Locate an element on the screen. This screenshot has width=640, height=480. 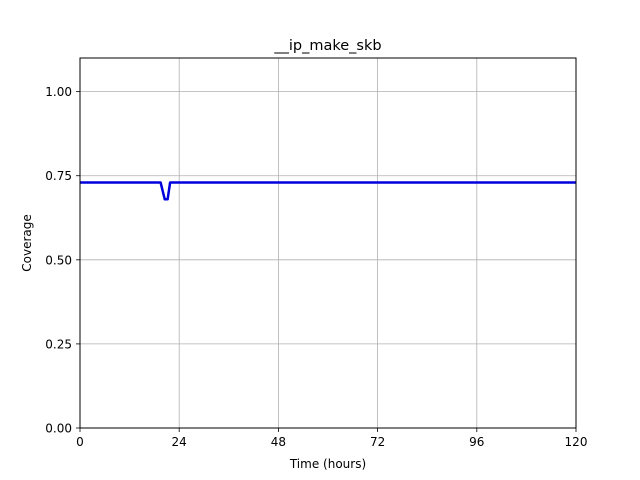
y-tick-label: 0.50 is located at coordinates (58, 260).